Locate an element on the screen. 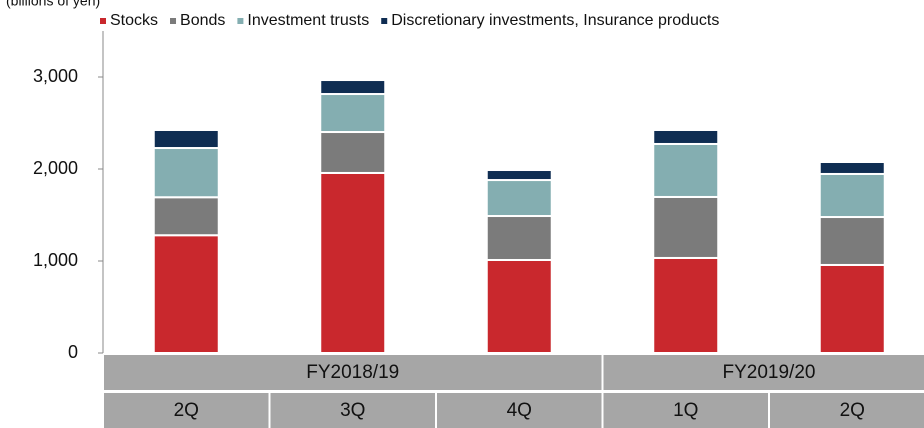  x-tick-label: 3Q is located at coordinates (352, 410).